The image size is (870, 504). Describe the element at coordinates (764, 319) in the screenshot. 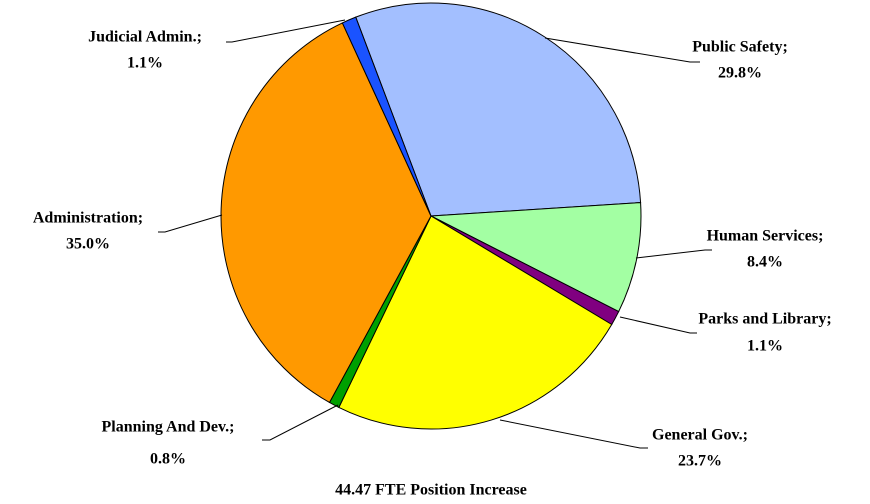

I see `slice-label: Parks and Library;` at that location.